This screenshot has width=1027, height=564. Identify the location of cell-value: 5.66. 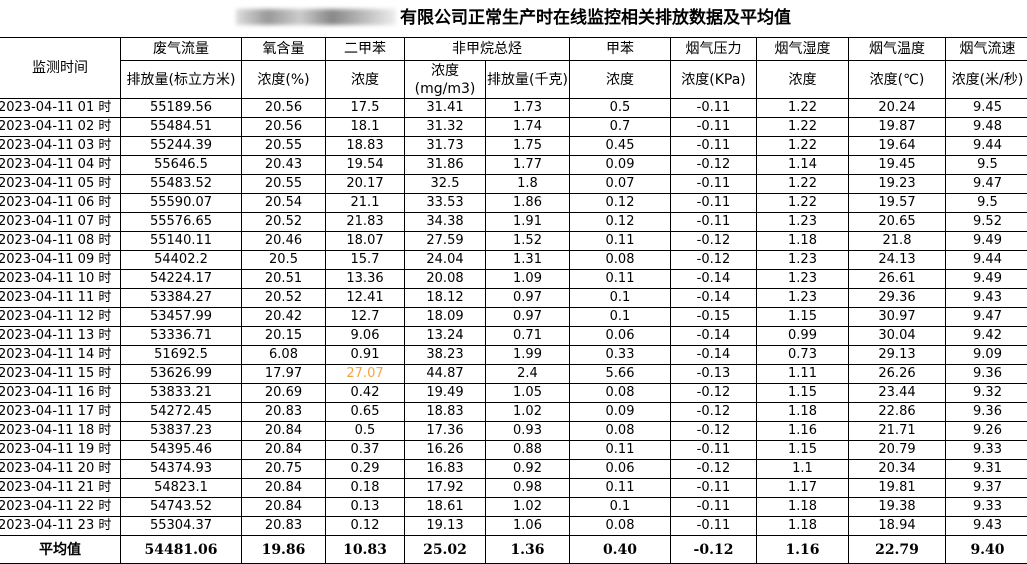
(620, 374).